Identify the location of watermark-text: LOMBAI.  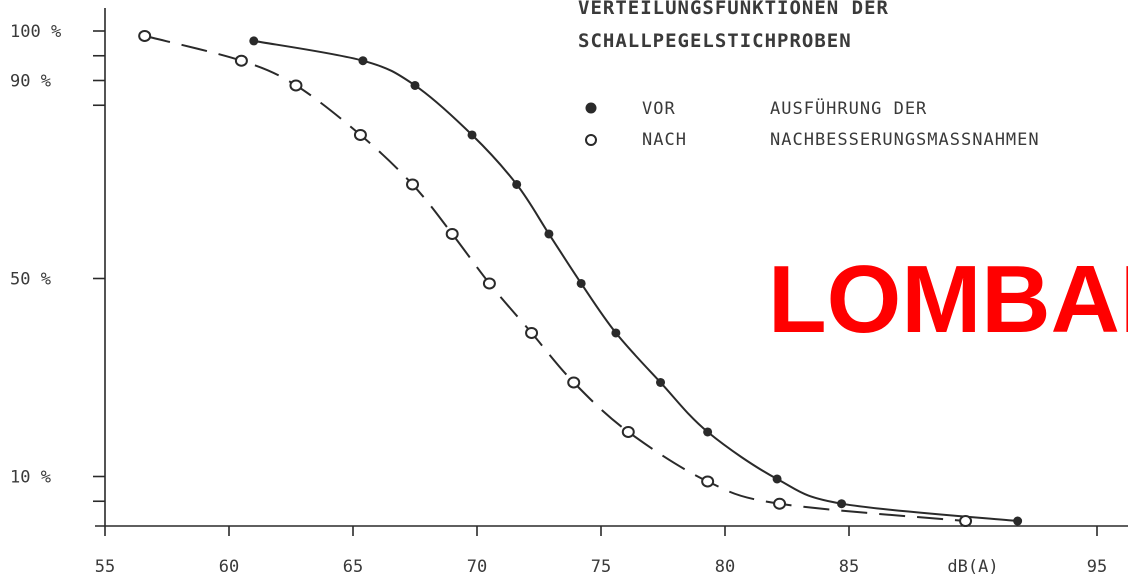
(948, 299).